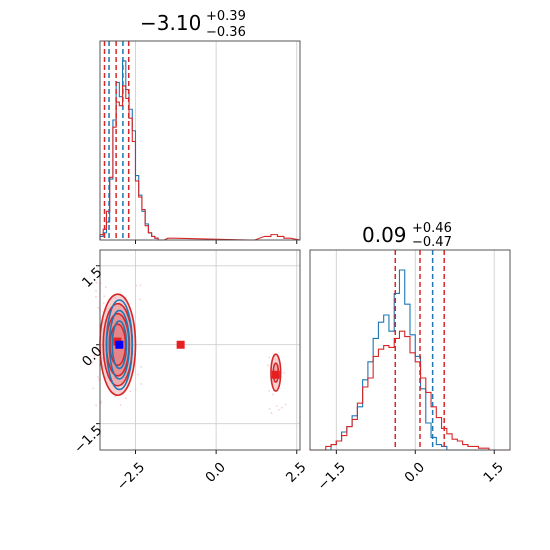  Describe the element at coordinates (226, 32) in the screenshot. I see `title-param1-minus: −0.36` at that location.